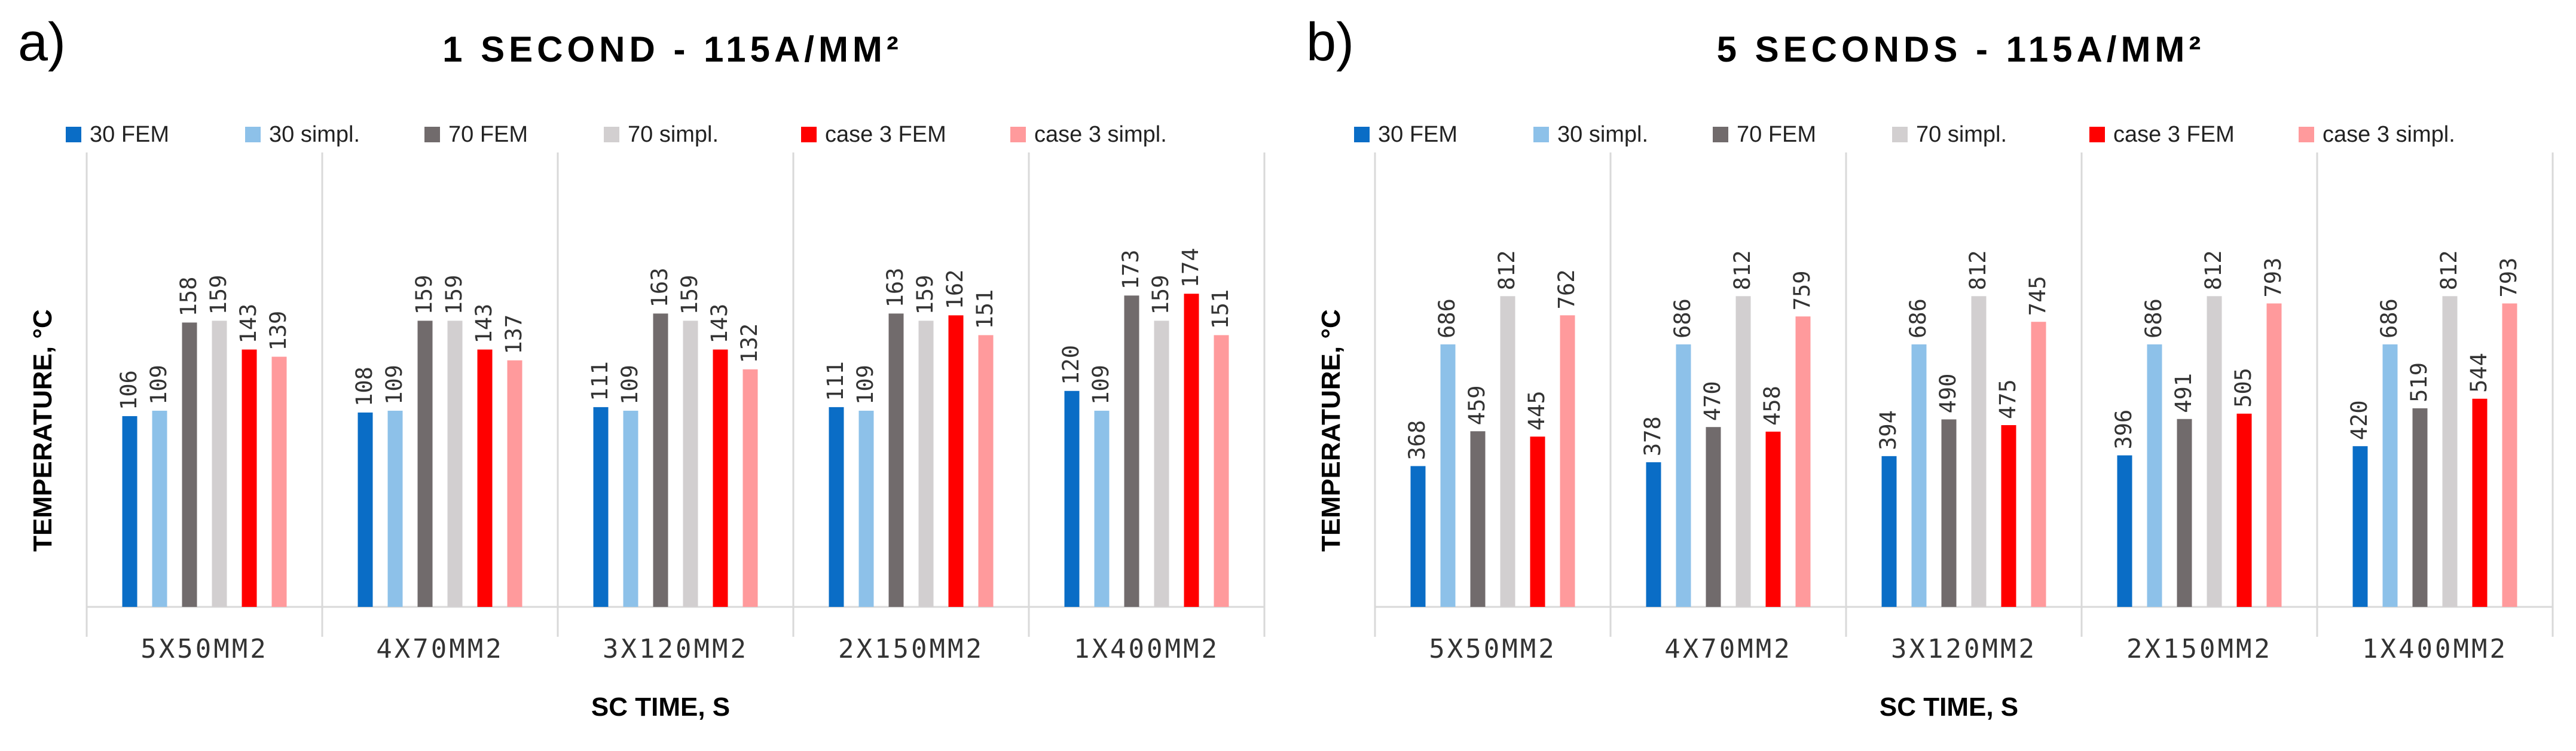 This screenshot has height=751, width=2576. I want to click on data-label: 158, so click(188, 297).